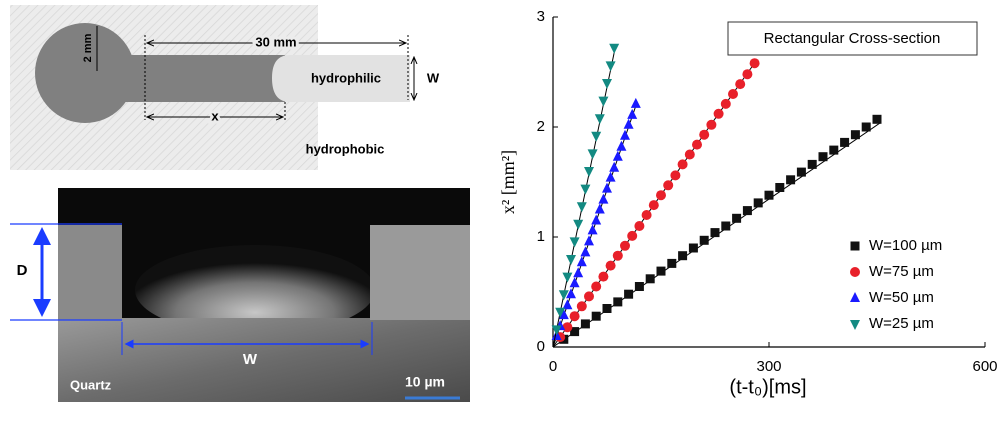 This screenshot has width=1002, height=421. Describe the element at coordinates (905, 245) in the screenshot. I see `legend-label: W=100 µm` at that location.